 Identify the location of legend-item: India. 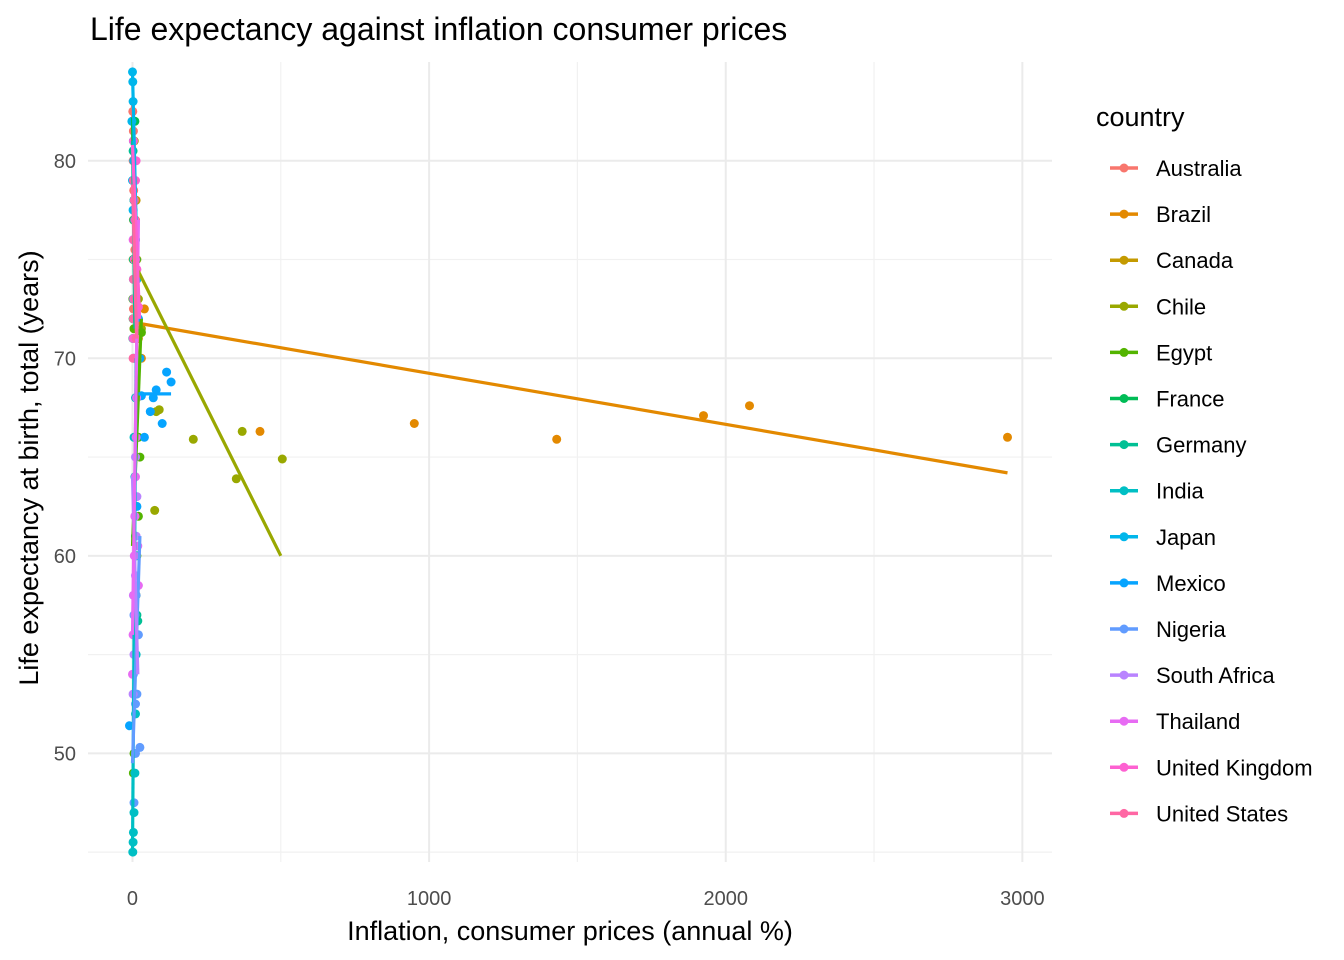
(1157, 491).